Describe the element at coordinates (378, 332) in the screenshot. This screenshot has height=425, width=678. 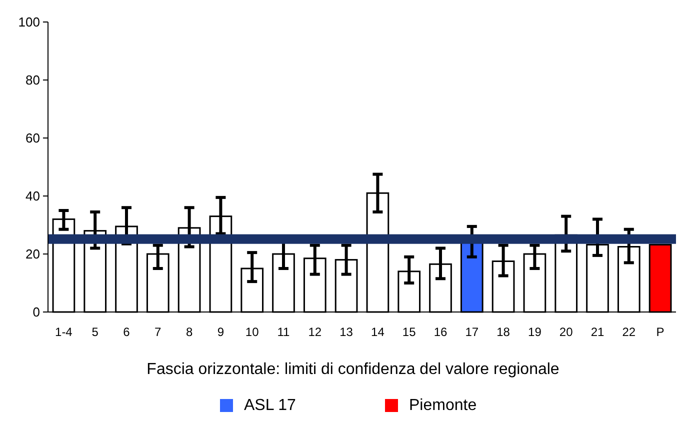
I see `x-tick-label: 14` at that location.